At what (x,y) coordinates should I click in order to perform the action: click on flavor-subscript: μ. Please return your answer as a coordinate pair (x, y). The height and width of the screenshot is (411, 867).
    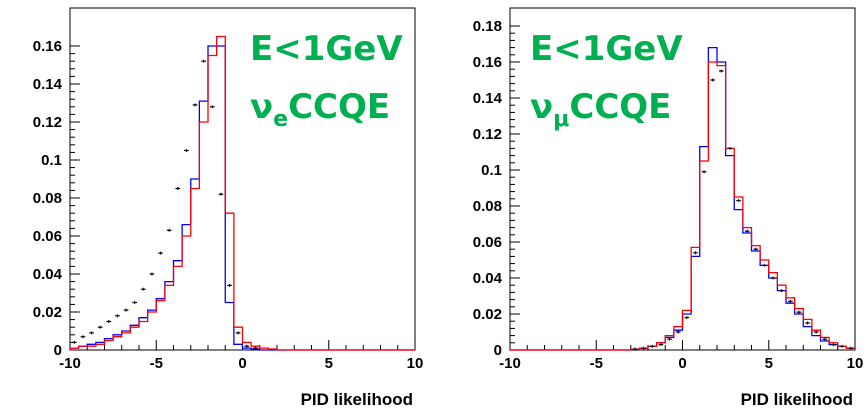
    Looking at the image, I should click on (561, 119).